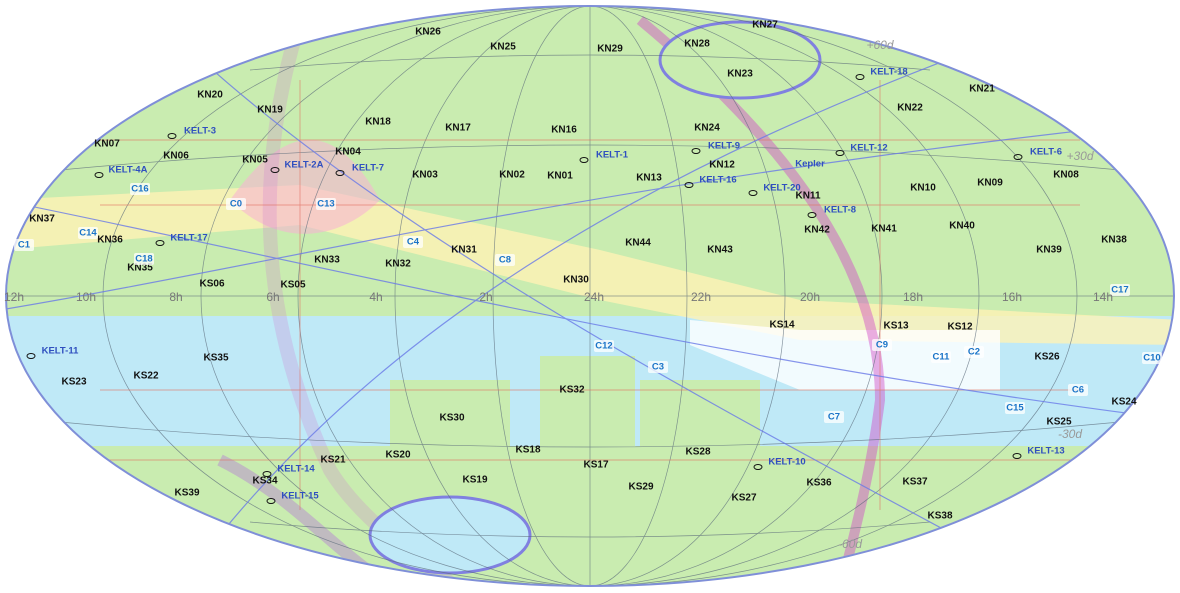  I want to click on field-label: KN21, so click(982, 89).